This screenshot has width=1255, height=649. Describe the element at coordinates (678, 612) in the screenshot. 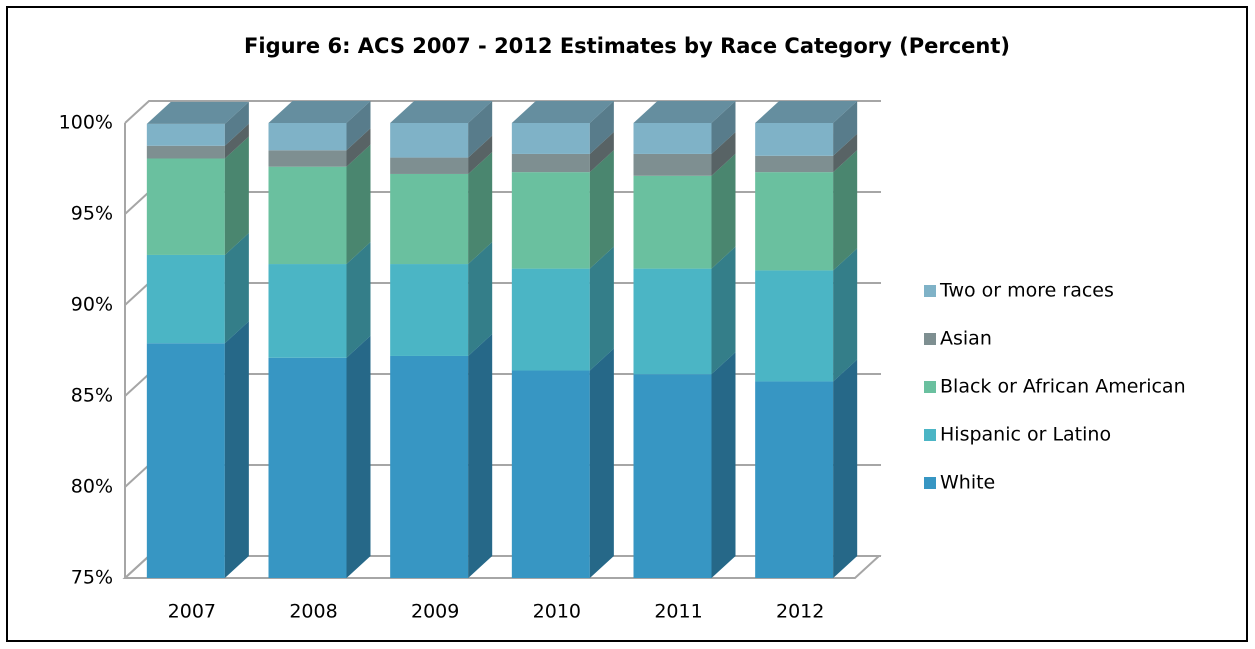

I see `x-tick-label: 2011` at that location.